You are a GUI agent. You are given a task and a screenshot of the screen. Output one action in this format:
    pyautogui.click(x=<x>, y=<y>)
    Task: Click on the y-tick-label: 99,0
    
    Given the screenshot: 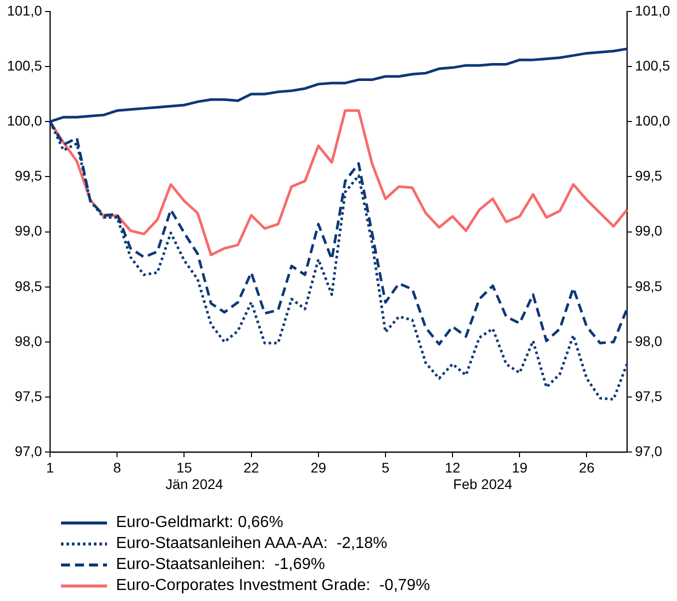 What is the action you would take?
    pyautogui.click(x=28, y=230)
    